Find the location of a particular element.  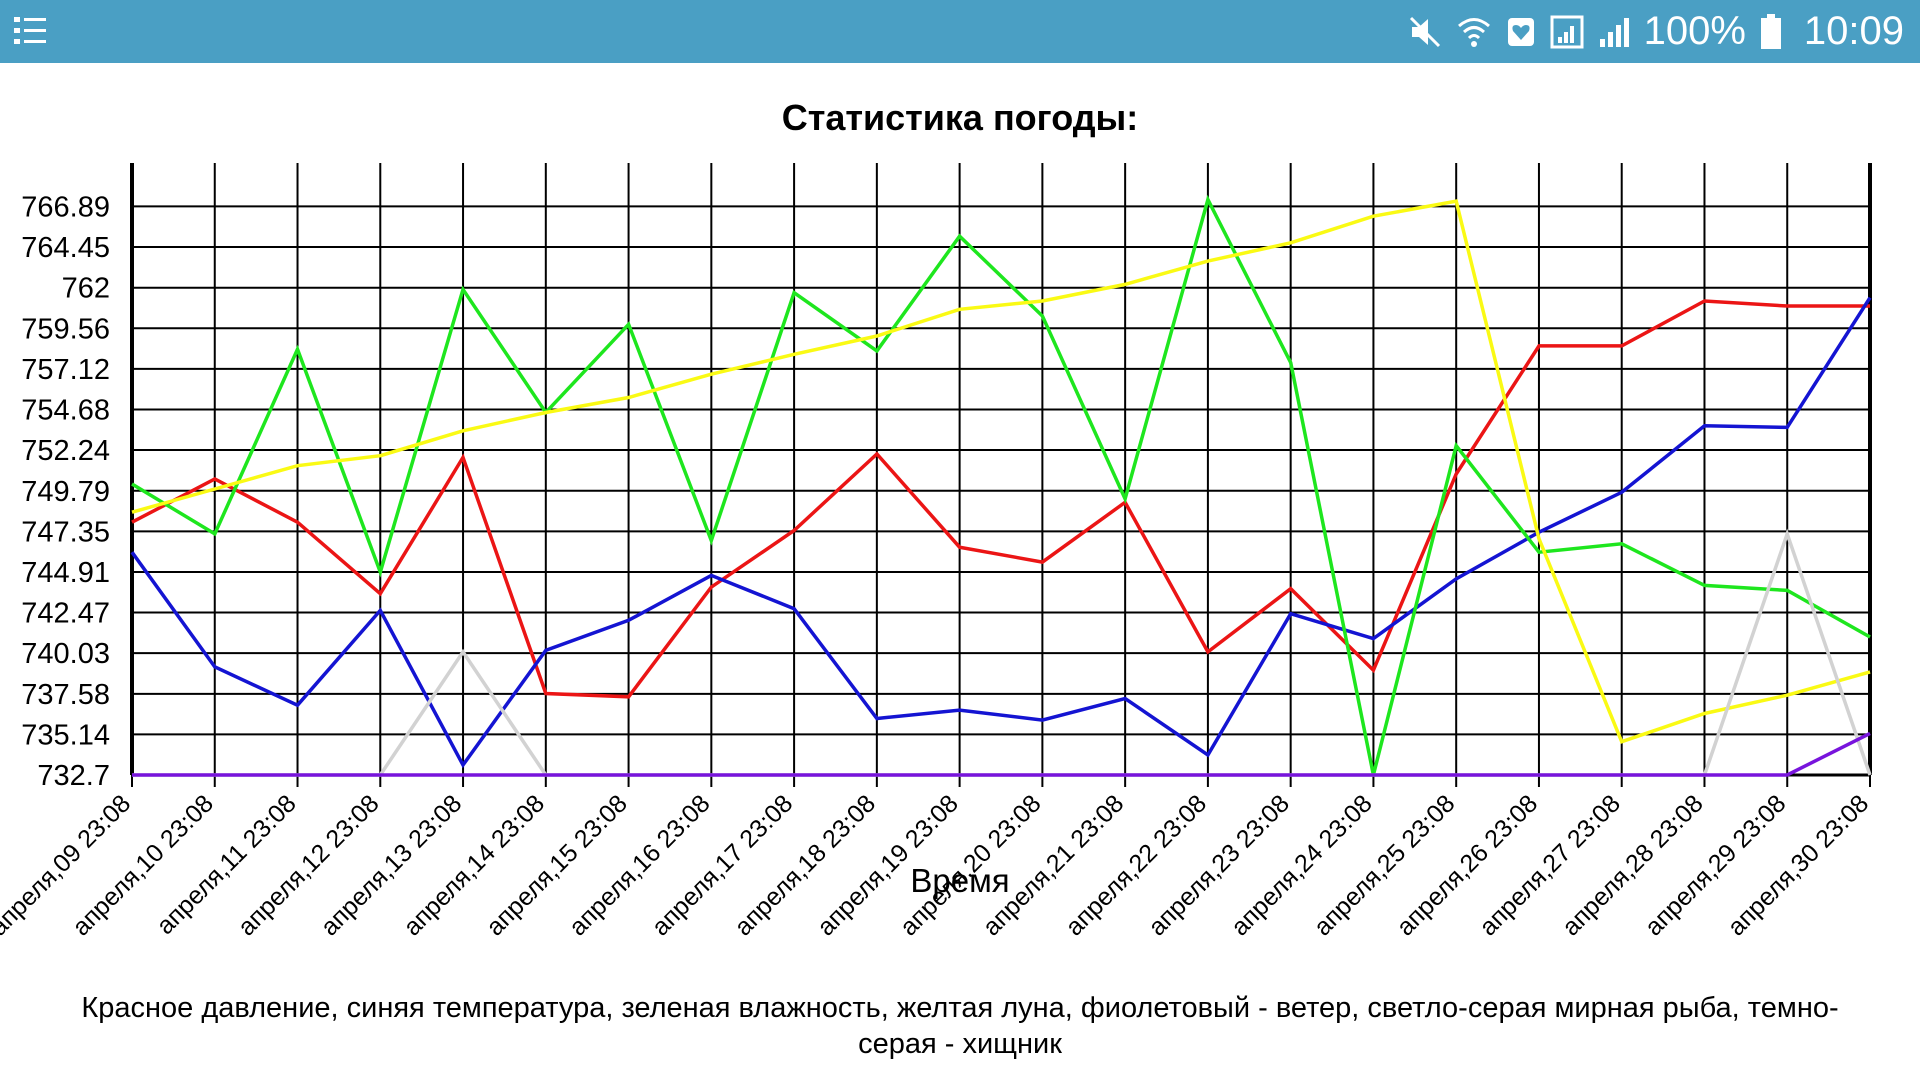

y-tick-label: 742.47 is located at coordinates (65, 614).